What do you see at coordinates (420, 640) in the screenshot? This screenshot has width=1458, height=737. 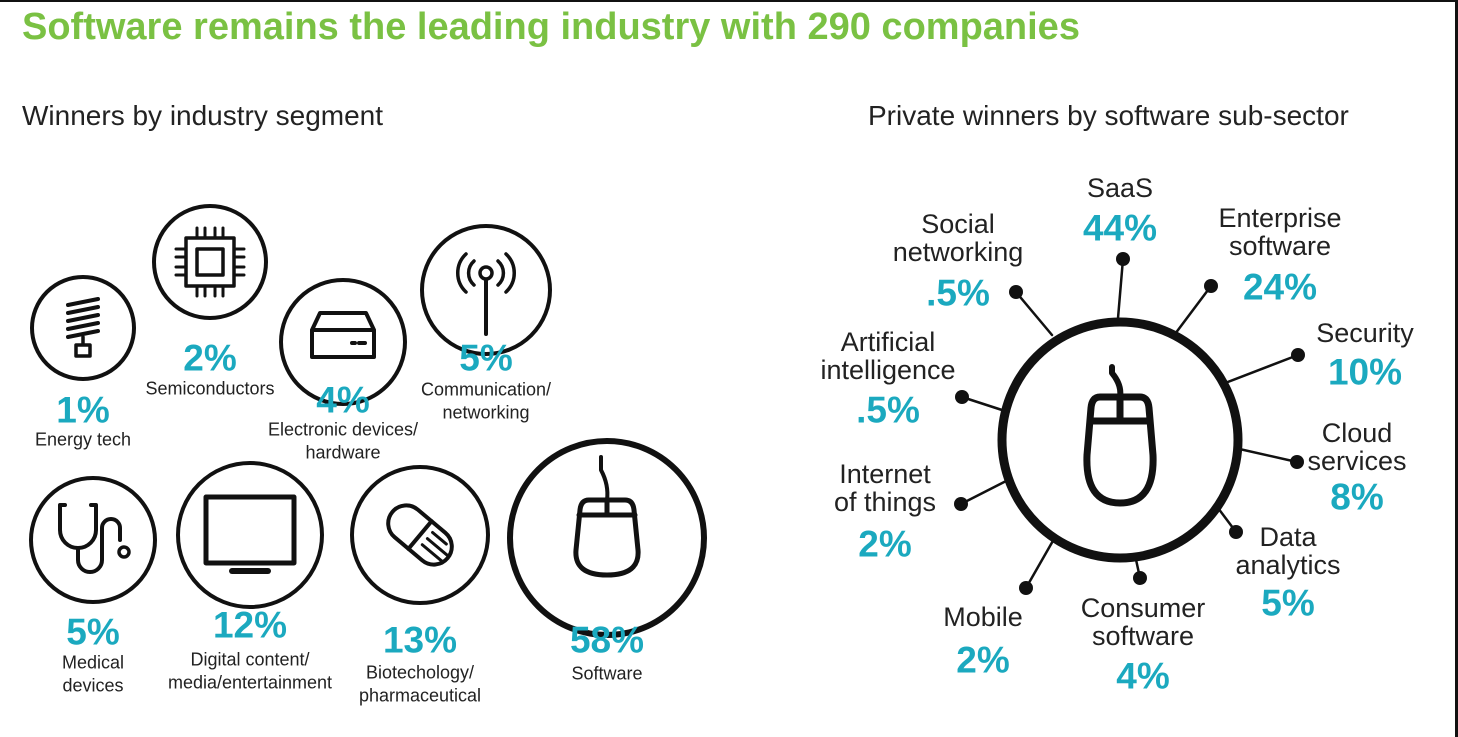 I see `segment-percent: 13%` at bounding box center [420, 640].